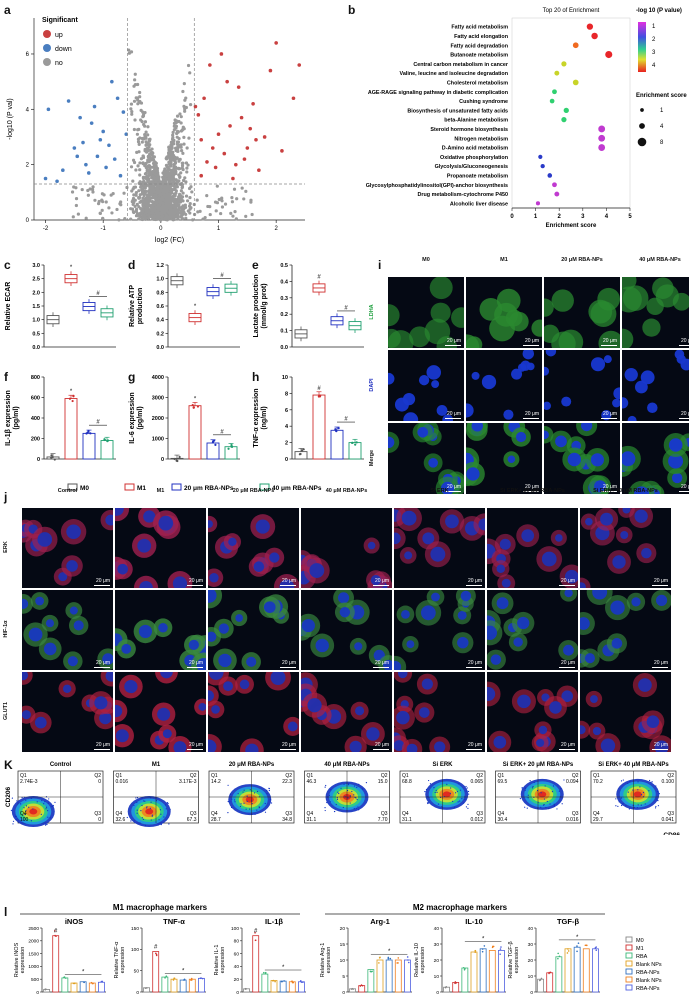 The width and height of the screenshot is (689, 998). I want to click on cell-cytoplasm, so click(562, 300).